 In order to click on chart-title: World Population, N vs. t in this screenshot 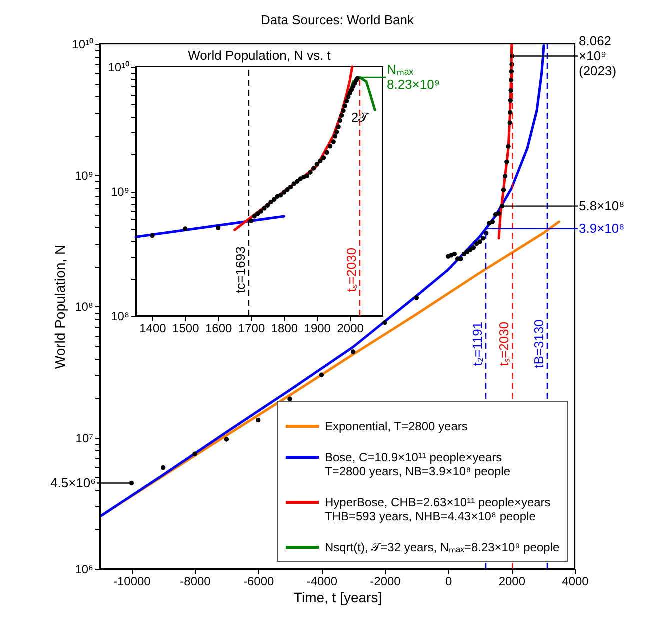, I will do `click(260, 55)`.